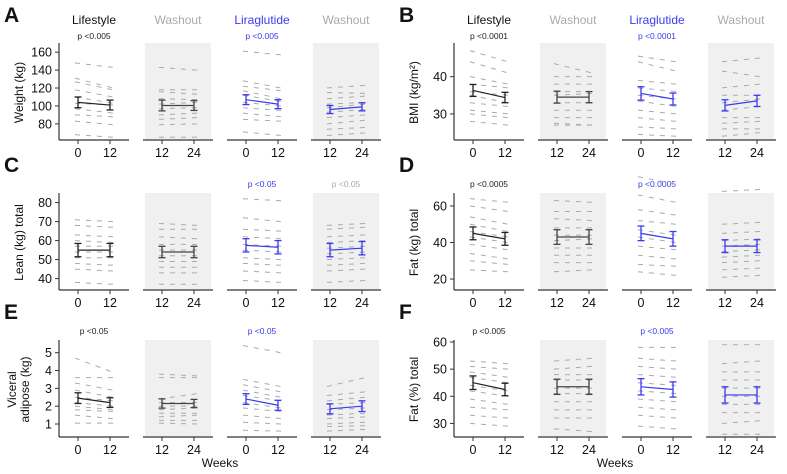  Describe the element at coordinates (48, 424) in the screenshot. I see `y-tick-label: 1` at that location.